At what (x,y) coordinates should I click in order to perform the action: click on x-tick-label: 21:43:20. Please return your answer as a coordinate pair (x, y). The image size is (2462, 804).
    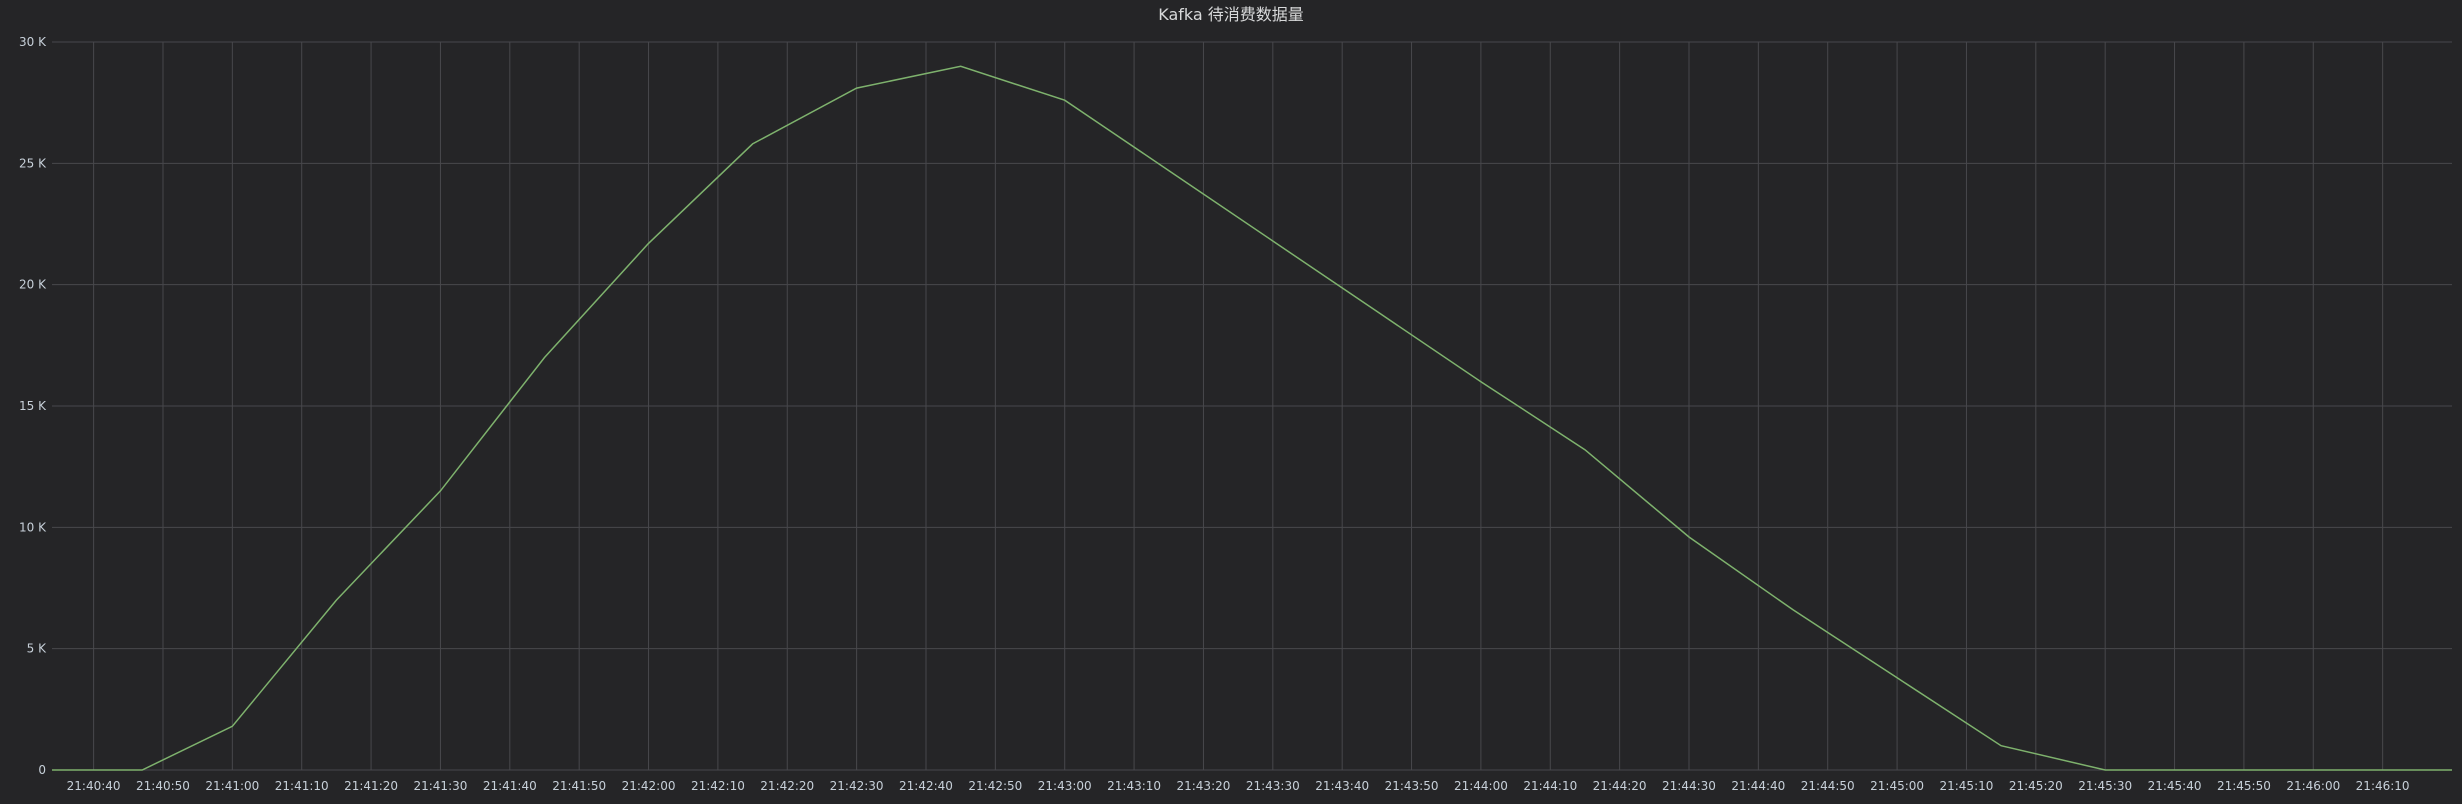
    Looking at the image, I should click on (1203, 786).